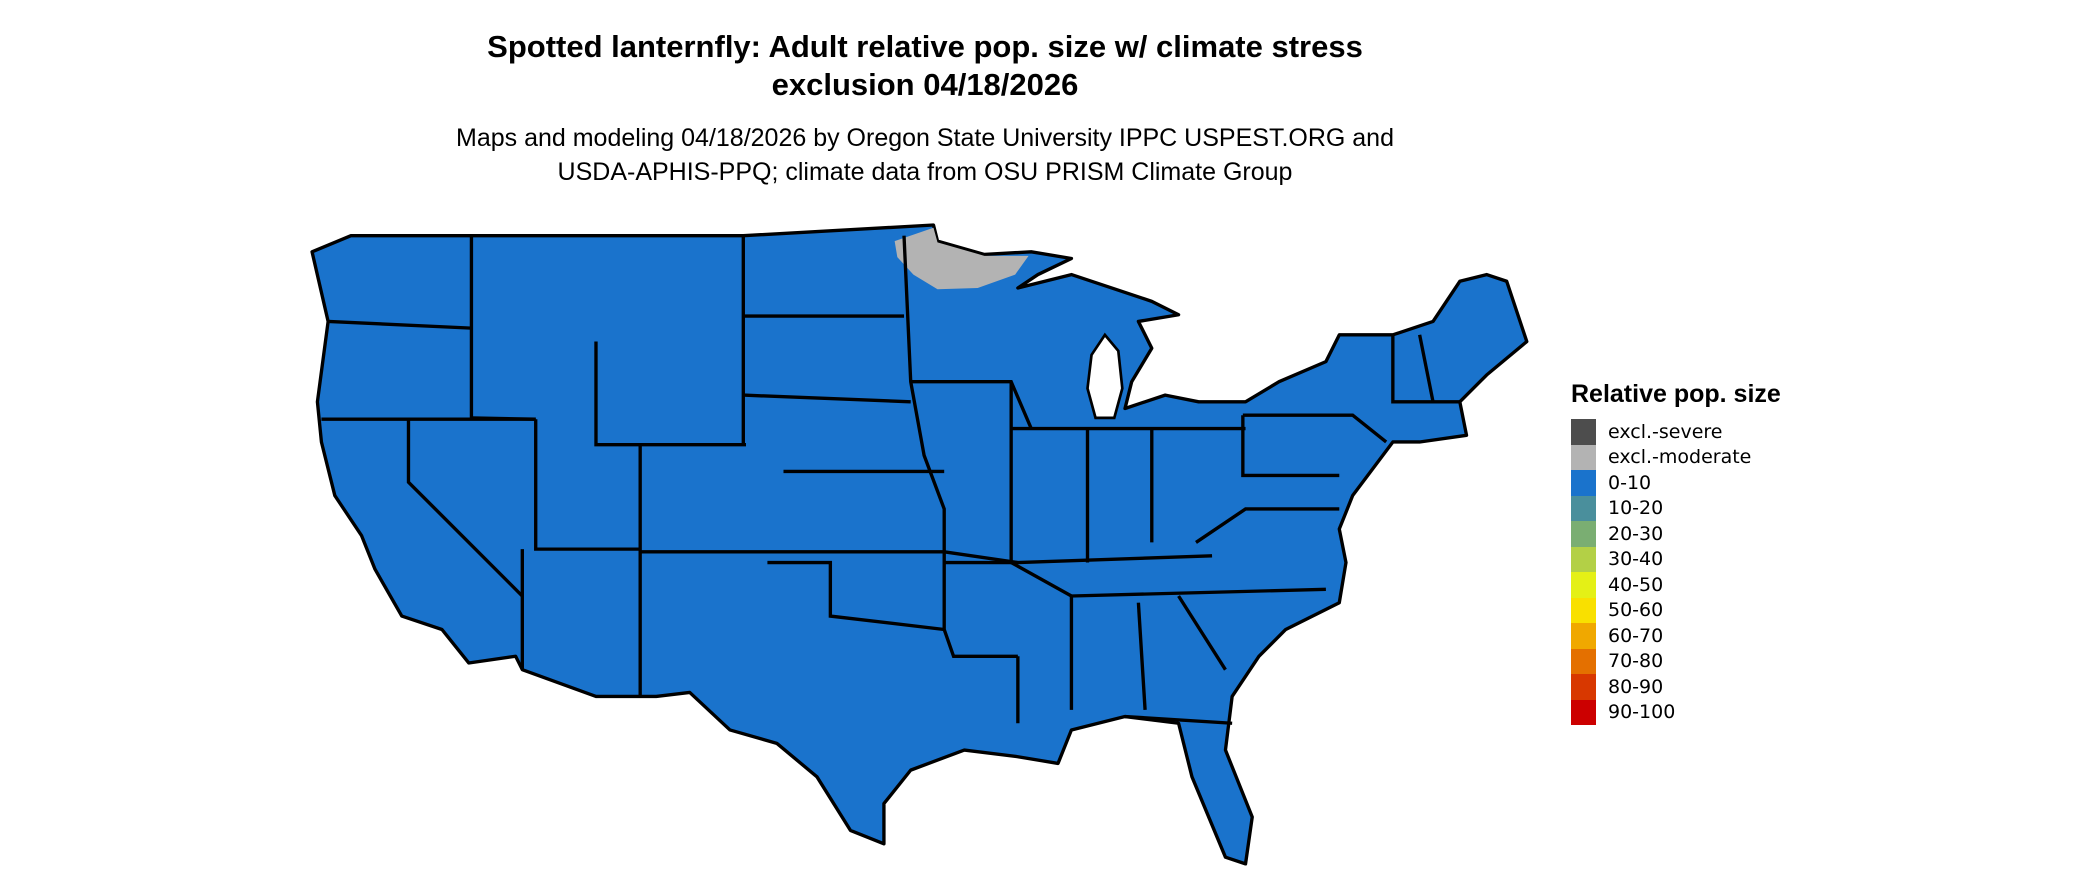 This screenshot has width=2100, height=892. Describe the element at coordinates (1676, 483) in the screenshot. I see `legend-item: 0-10` at that location.